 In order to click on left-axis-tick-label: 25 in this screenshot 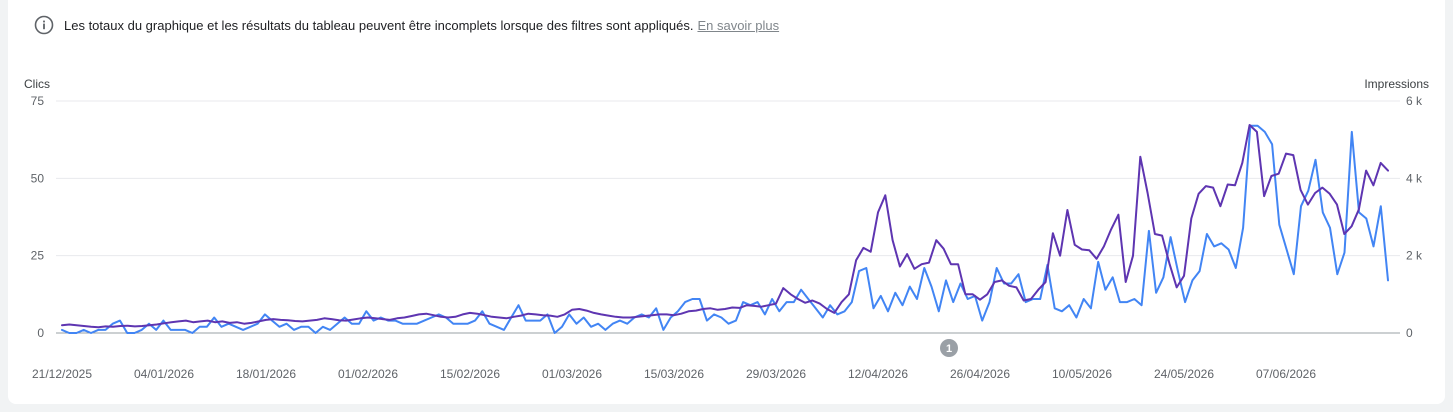, I will do `click(38, 256)`.